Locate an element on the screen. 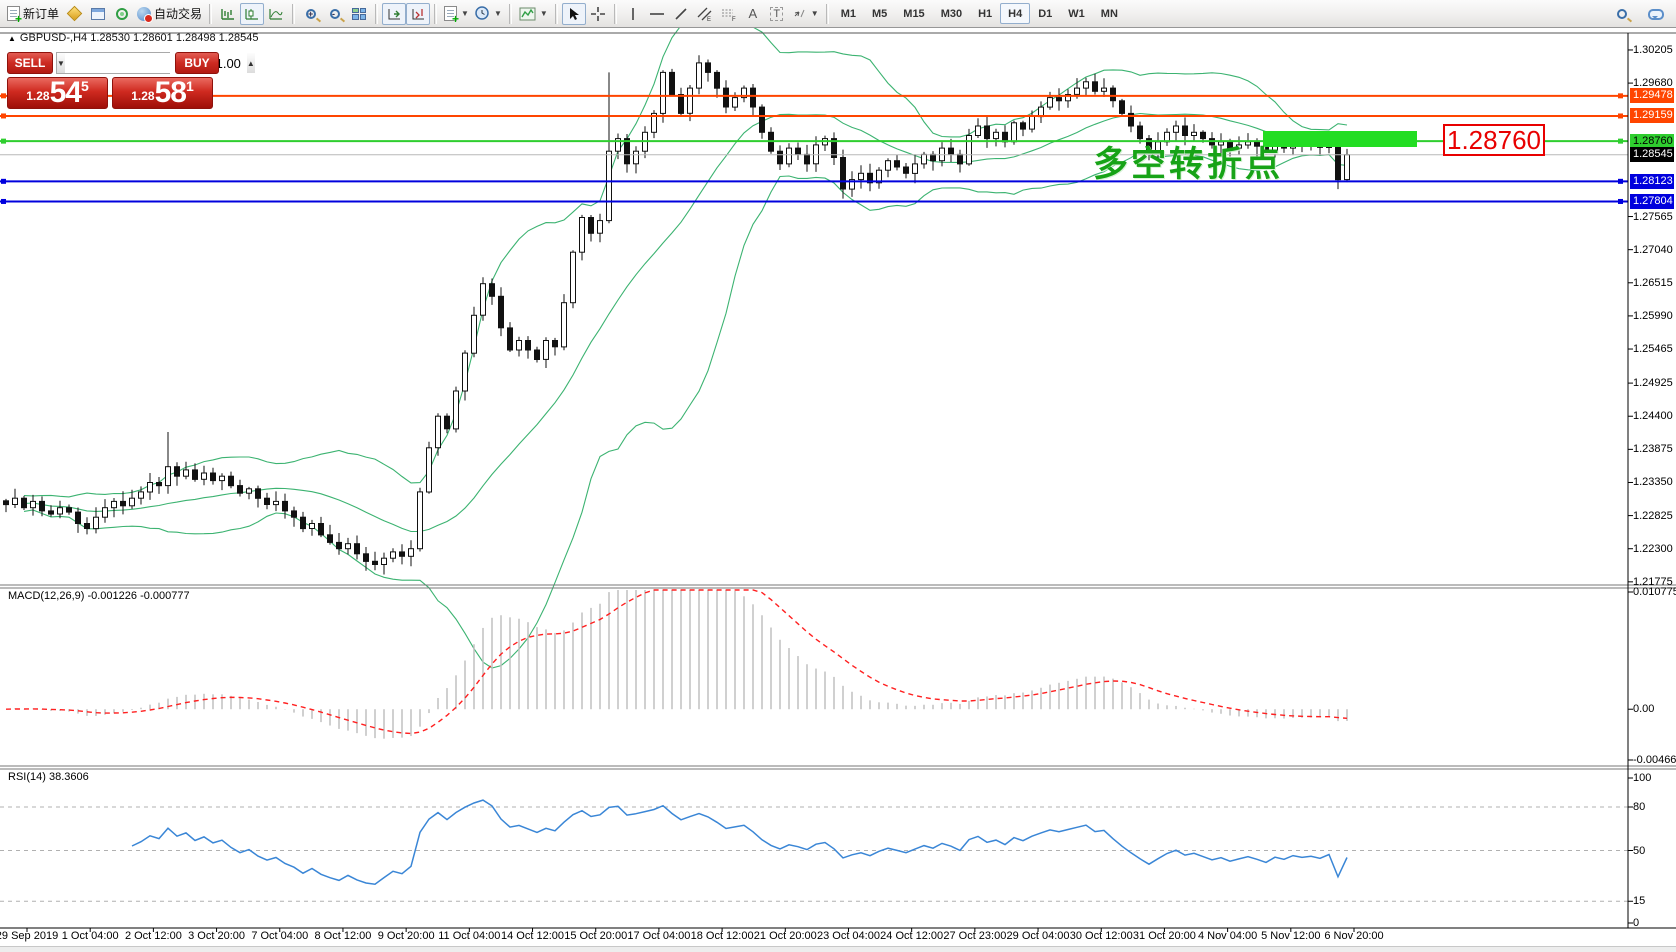 Image resolution: width=1676 pixels, height=952 pixels. sell-price-small: 1.28 is located at coordinates (38, 96).